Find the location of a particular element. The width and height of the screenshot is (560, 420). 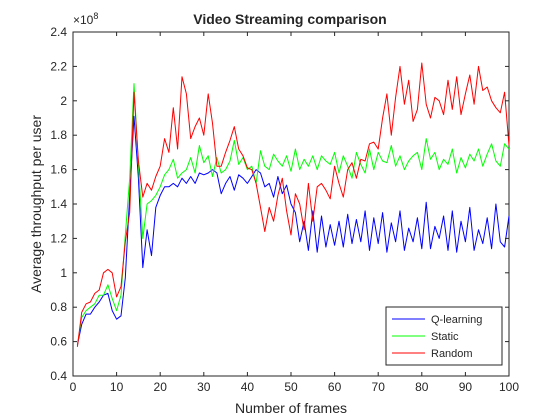

x-tick-label: 0 is located at coordinates (73, 387).